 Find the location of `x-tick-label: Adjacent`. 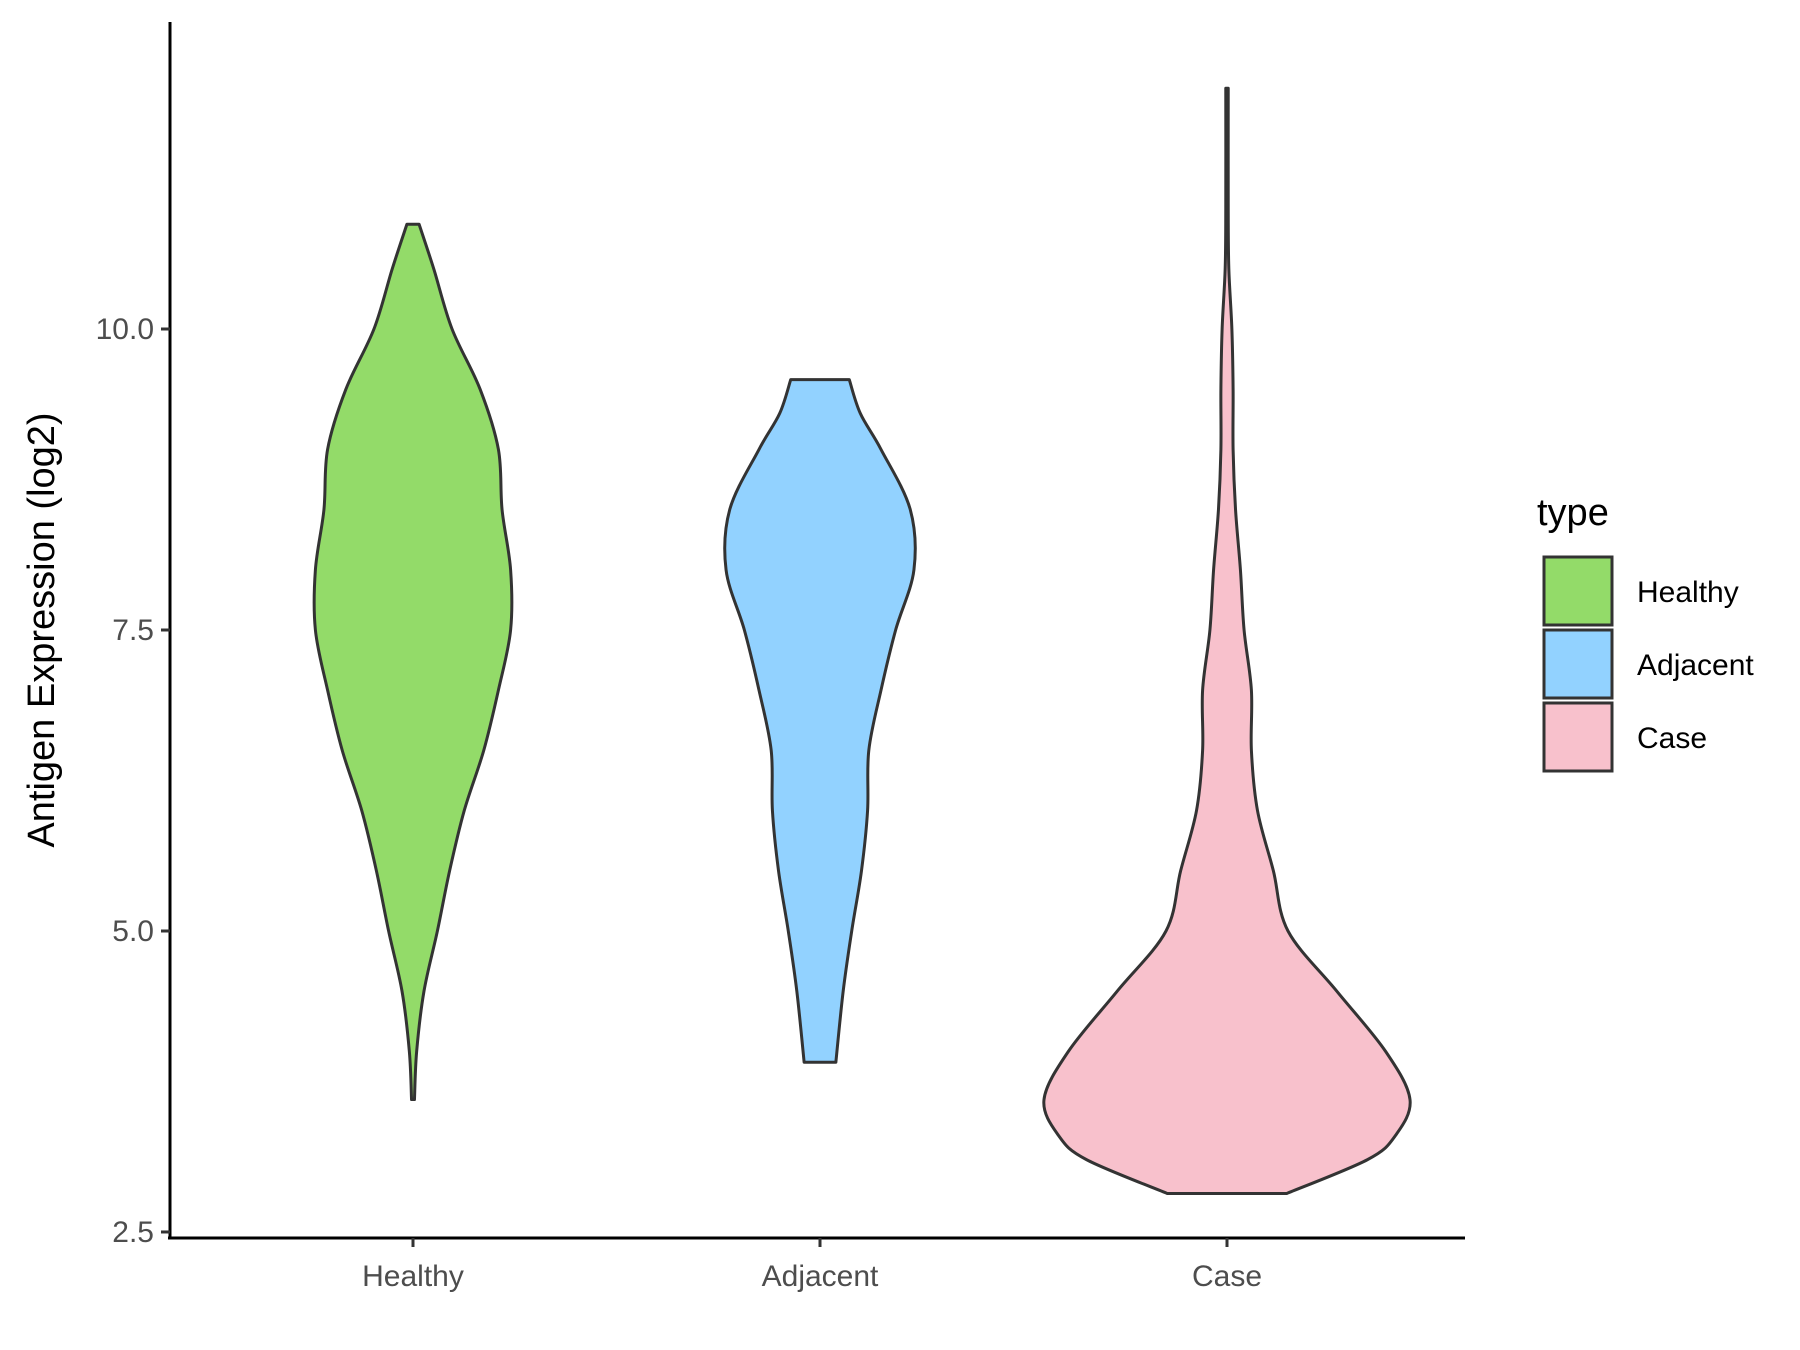

x-tick-label: Adjacent is located at coordinates (820, 1276).